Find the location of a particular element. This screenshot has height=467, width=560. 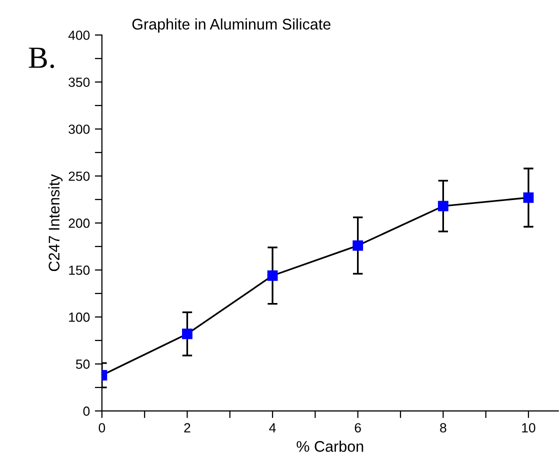

y-tick-label: 50 is located at coordinates (83, 364).